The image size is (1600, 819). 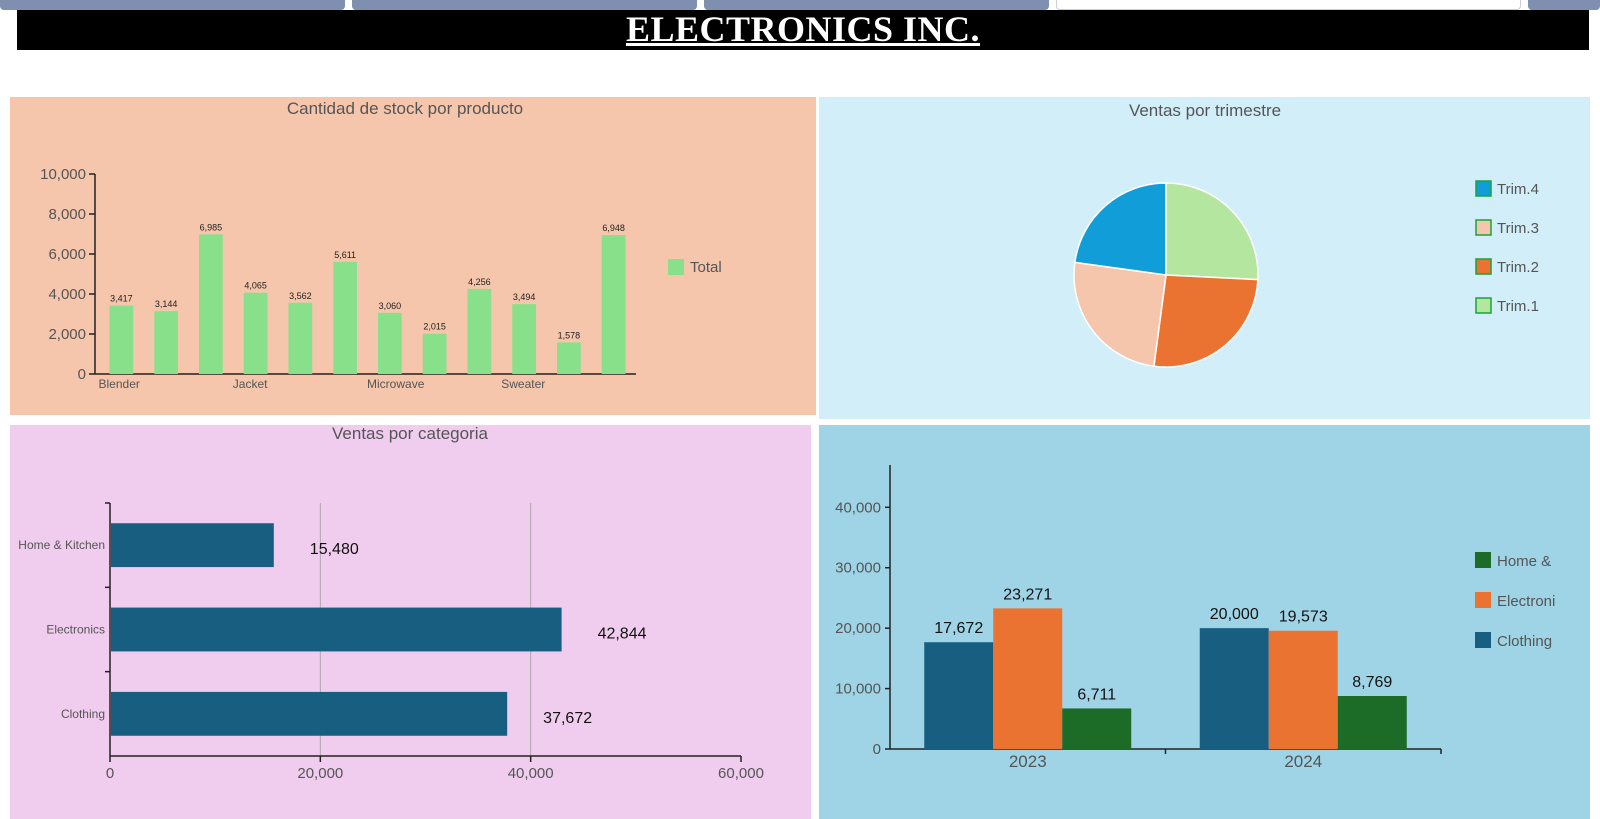 I want to click on legend-label: Trim.1, so click(x=1518, y=306).